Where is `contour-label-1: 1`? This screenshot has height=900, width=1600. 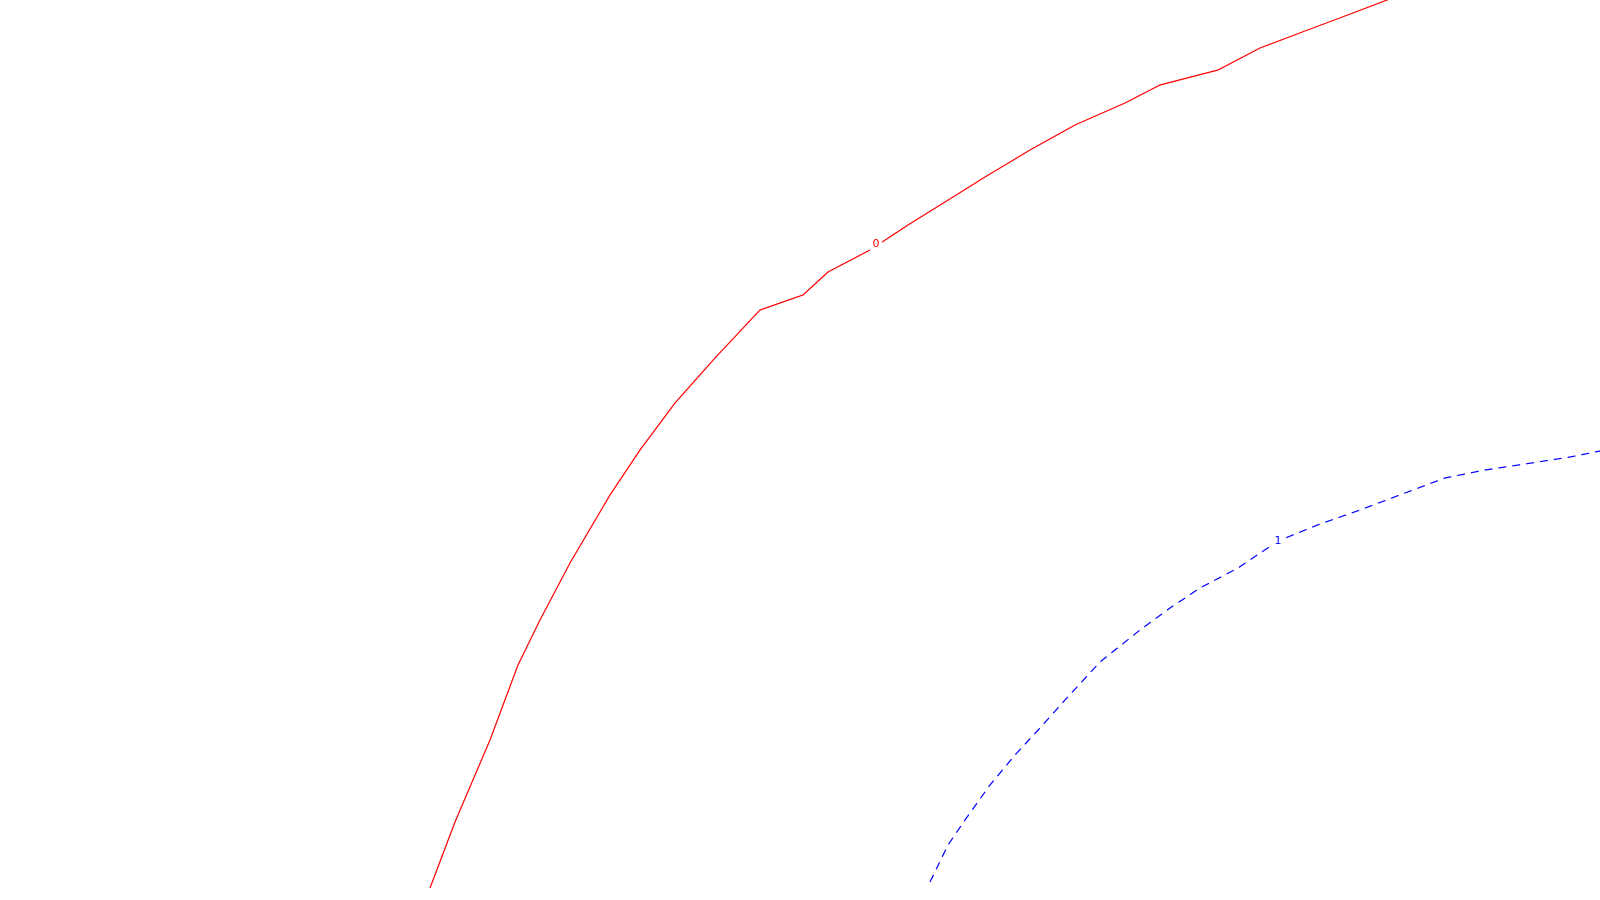
contour-label-1: 1 is located at coordinates (1278, 540).